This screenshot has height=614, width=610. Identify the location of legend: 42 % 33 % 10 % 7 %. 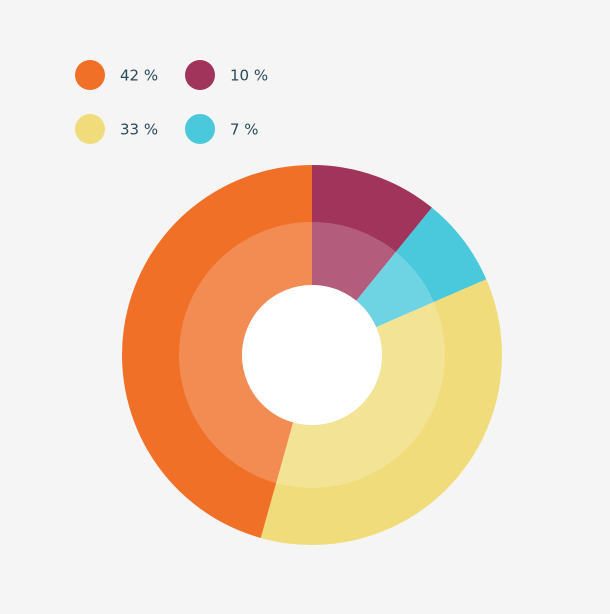
(171, 102).